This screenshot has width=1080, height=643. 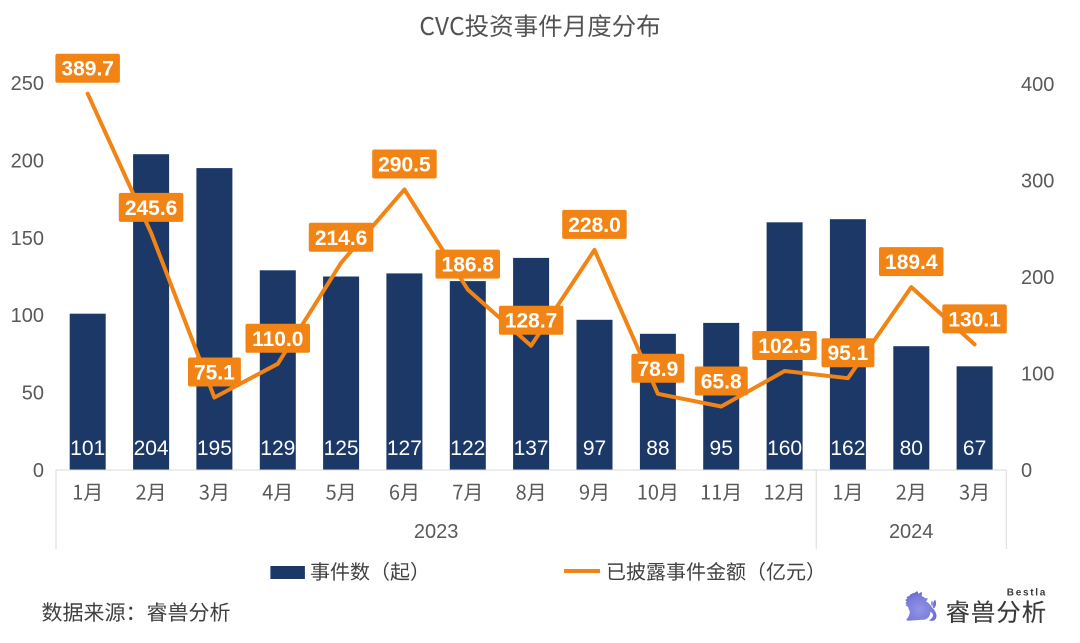 I want to click on svg-text: 80, so click(x=911, y=448).